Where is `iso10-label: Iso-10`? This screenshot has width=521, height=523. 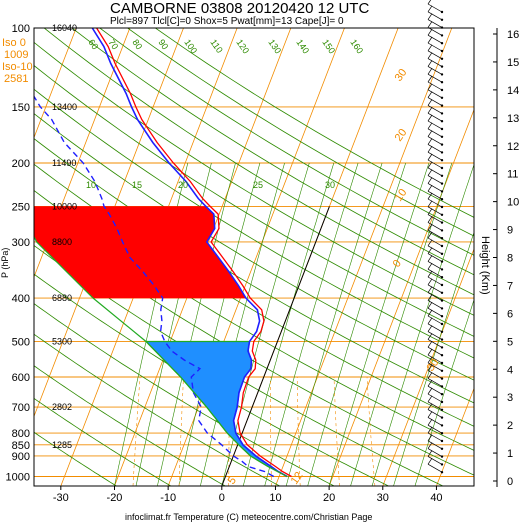 iso10-label: Iso-10 is located at coordinates (17, 67).